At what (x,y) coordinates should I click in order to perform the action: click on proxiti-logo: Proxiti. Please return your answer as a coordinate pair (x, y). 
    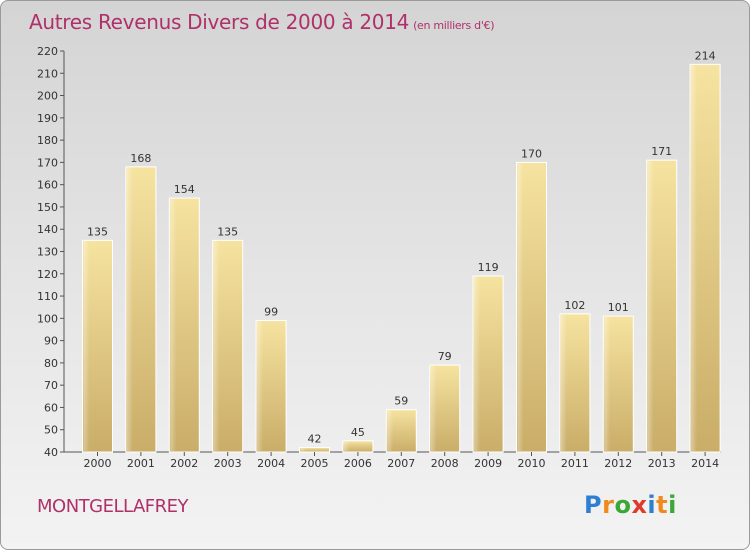
    Looking at the image, I should click on (630, 505).